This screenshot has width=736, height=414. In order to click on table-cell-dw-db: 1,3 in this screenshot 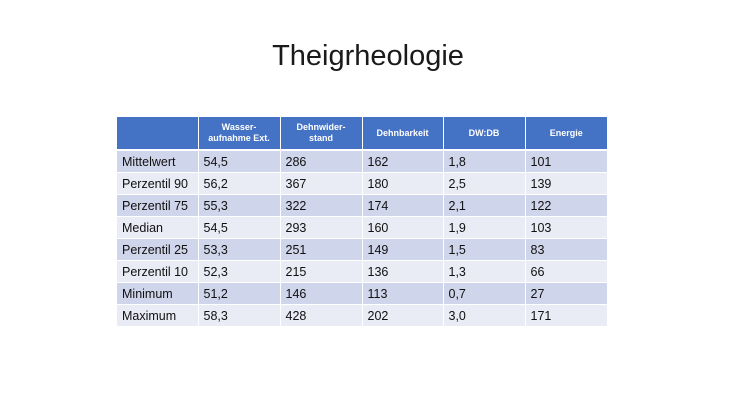, I will do `click(484, 271)`.